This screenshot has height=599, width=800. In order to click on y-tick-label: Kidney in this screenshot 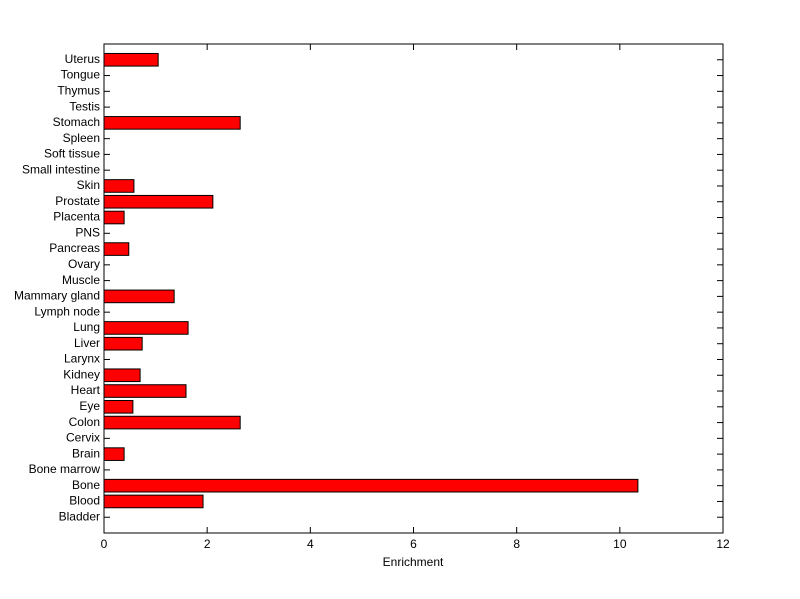, I will do `click(81, 374)`.